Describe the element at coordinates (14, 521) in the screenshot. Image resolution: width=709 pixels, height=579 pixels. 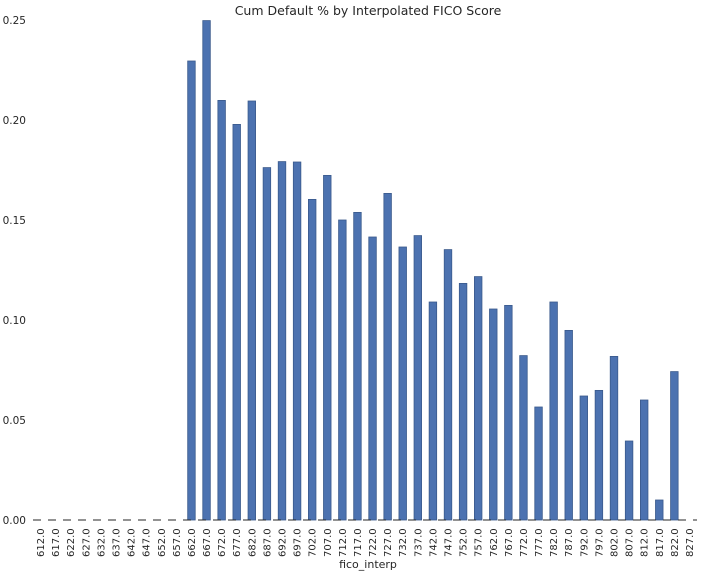
I see `y-tick-label: 0.00` at that location.